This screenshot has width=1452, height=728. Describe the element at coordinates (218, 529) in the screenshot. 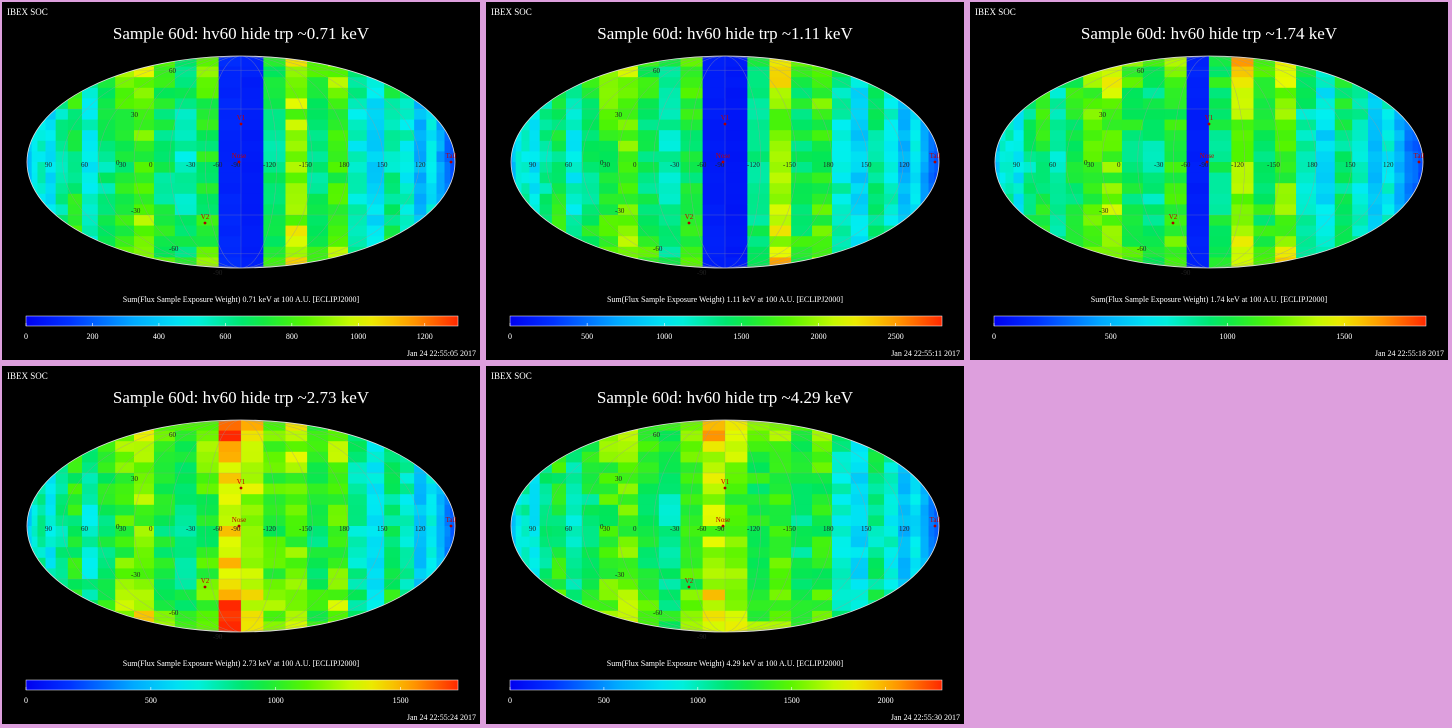

I see `lon-label: -60` at that location.